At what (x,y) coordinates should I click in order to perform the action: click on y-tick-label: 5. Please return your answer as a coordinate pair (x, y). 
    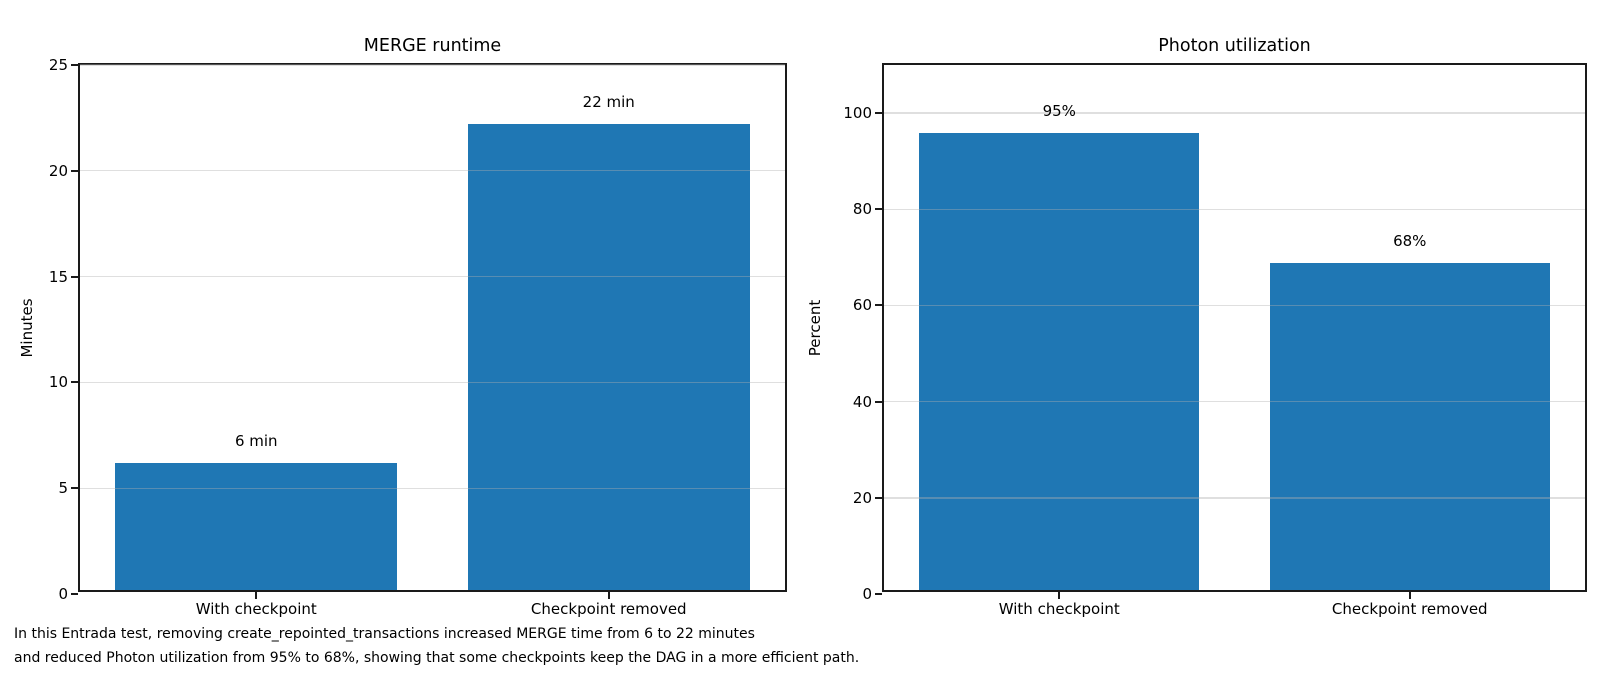
    Looking at the image, I should click on (63, 488).